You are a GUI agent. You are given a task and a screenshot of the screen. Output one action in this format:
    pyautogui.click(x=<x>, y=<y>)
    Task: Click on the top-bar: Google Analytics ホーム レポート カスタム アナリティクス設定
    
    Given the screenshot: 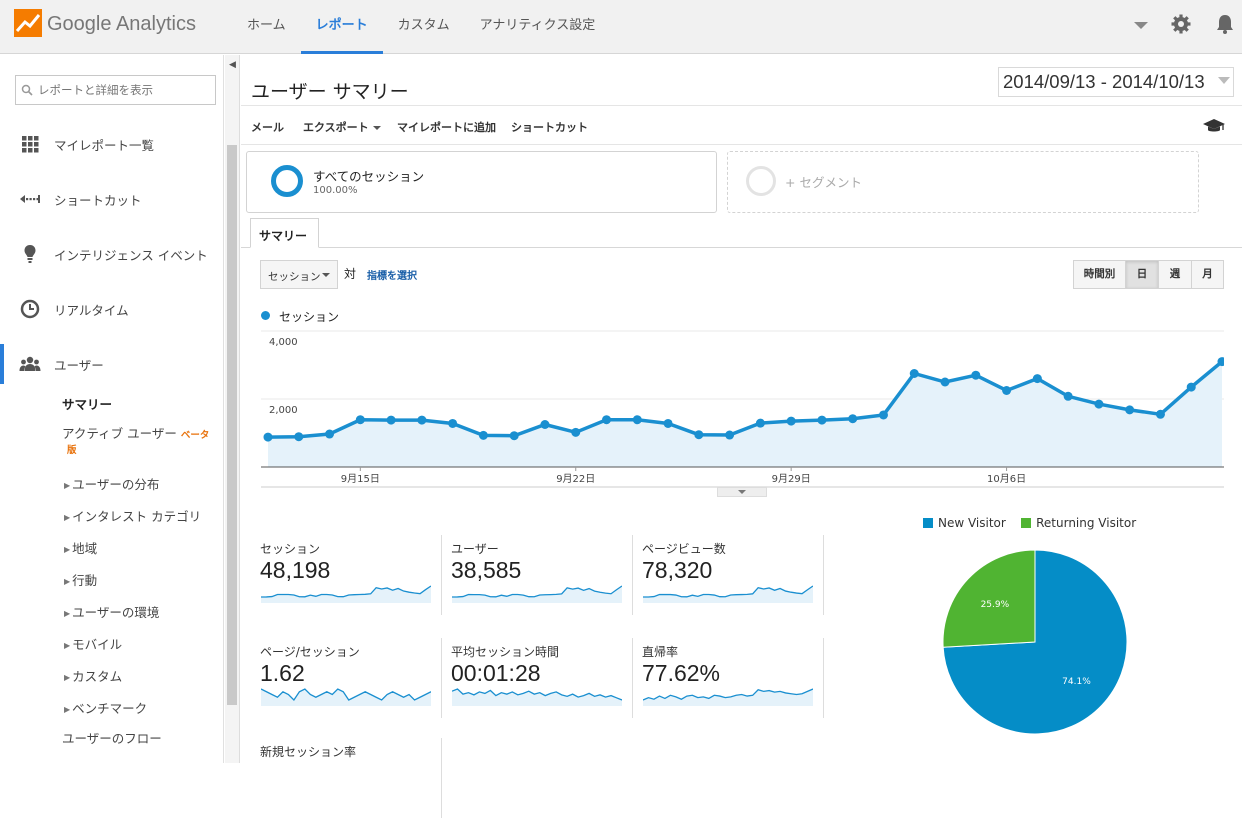 What is the action you would take?
    pyautogui.click(x=621, y=27)
    